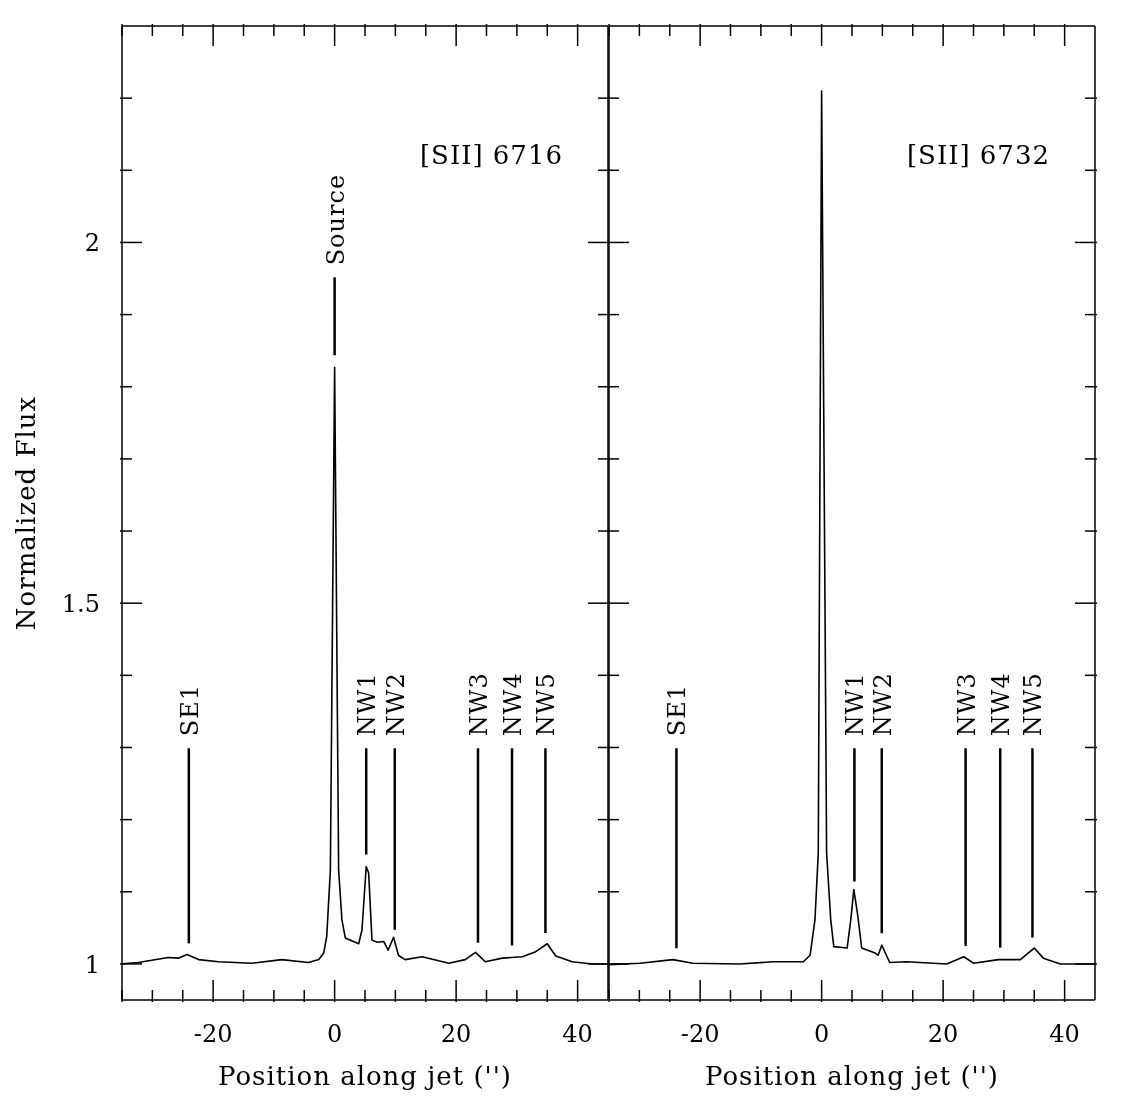 The image size is (1128, 1113). What do you see at coordinates (80, 604) in the screenshot?
I see `y-tick-label: 1.5` at bounding box center [80, 604].